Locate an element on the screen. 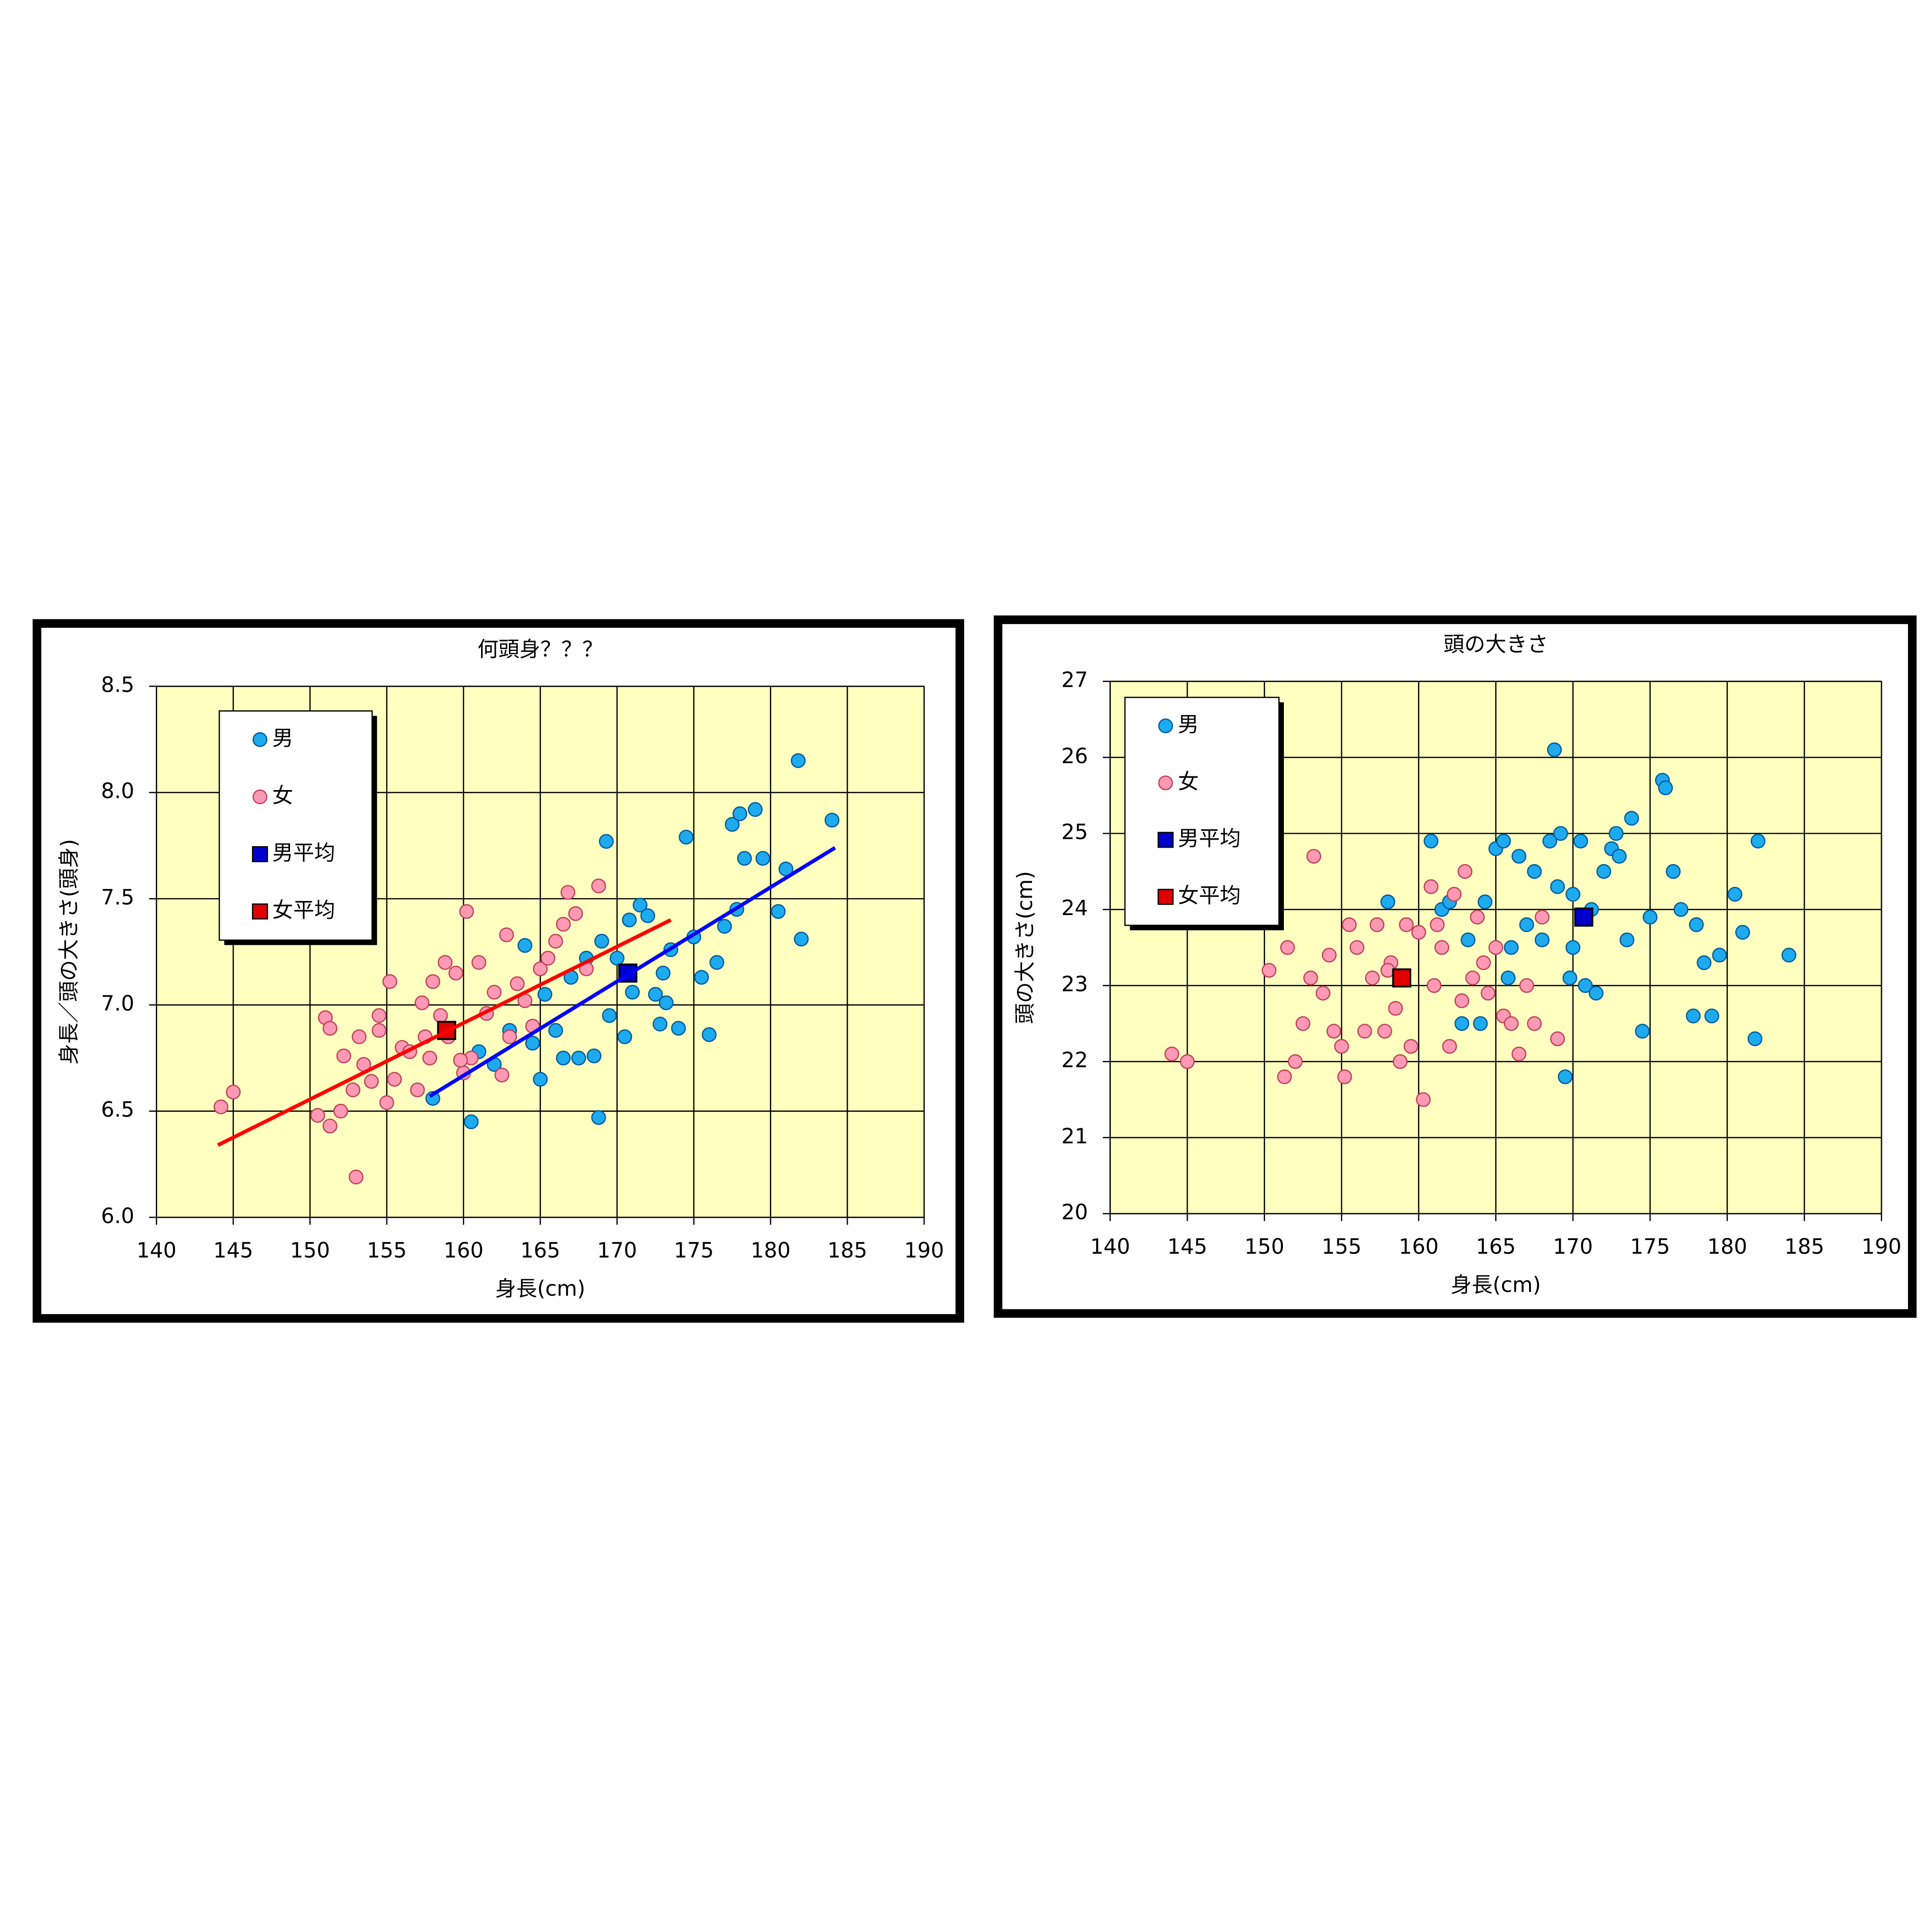  y-tick-label: 7.5 is located at coordinates (117, 897).